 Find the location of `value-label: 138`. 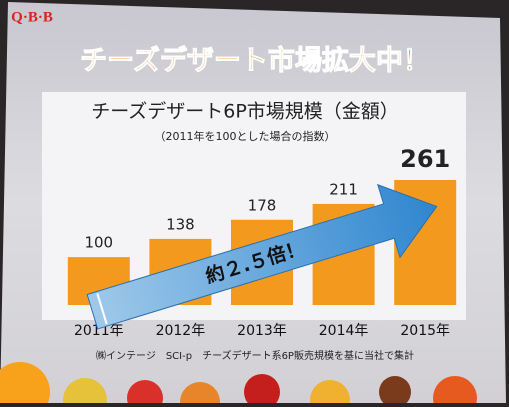

value-label: 138 is located at coordinates (180, 224).